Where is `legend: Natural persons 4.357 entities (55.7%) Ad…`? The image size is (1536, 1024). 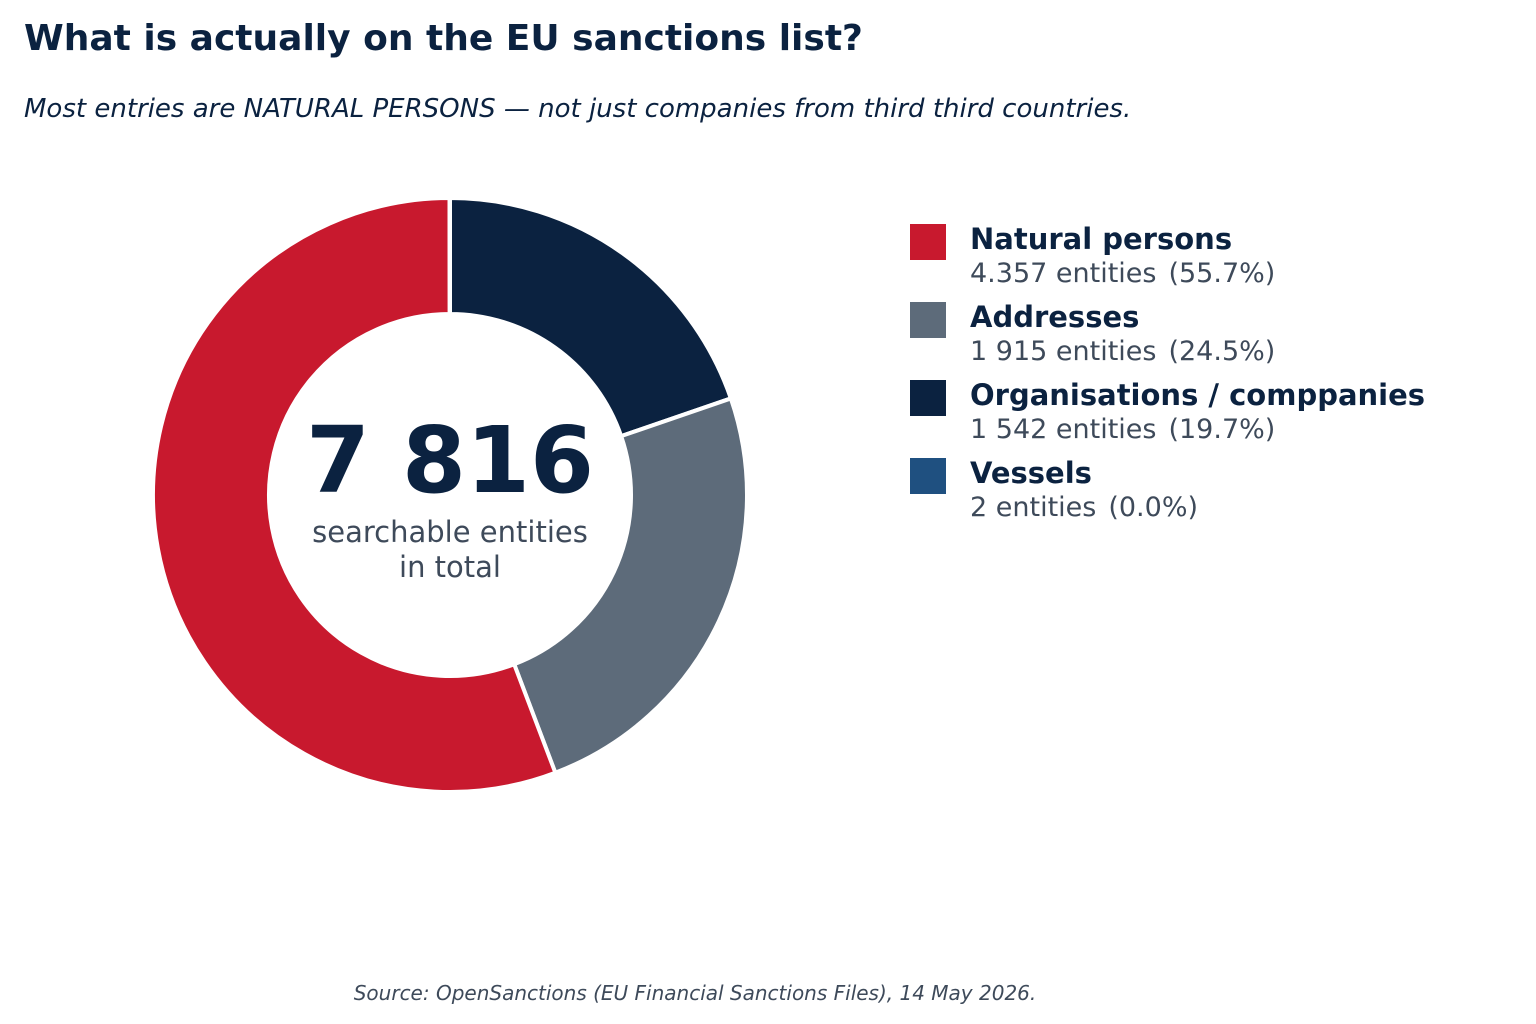
legend: Natural persons 4.357 entities (55.7%) Ad… is located at coordinates (1210, 378).